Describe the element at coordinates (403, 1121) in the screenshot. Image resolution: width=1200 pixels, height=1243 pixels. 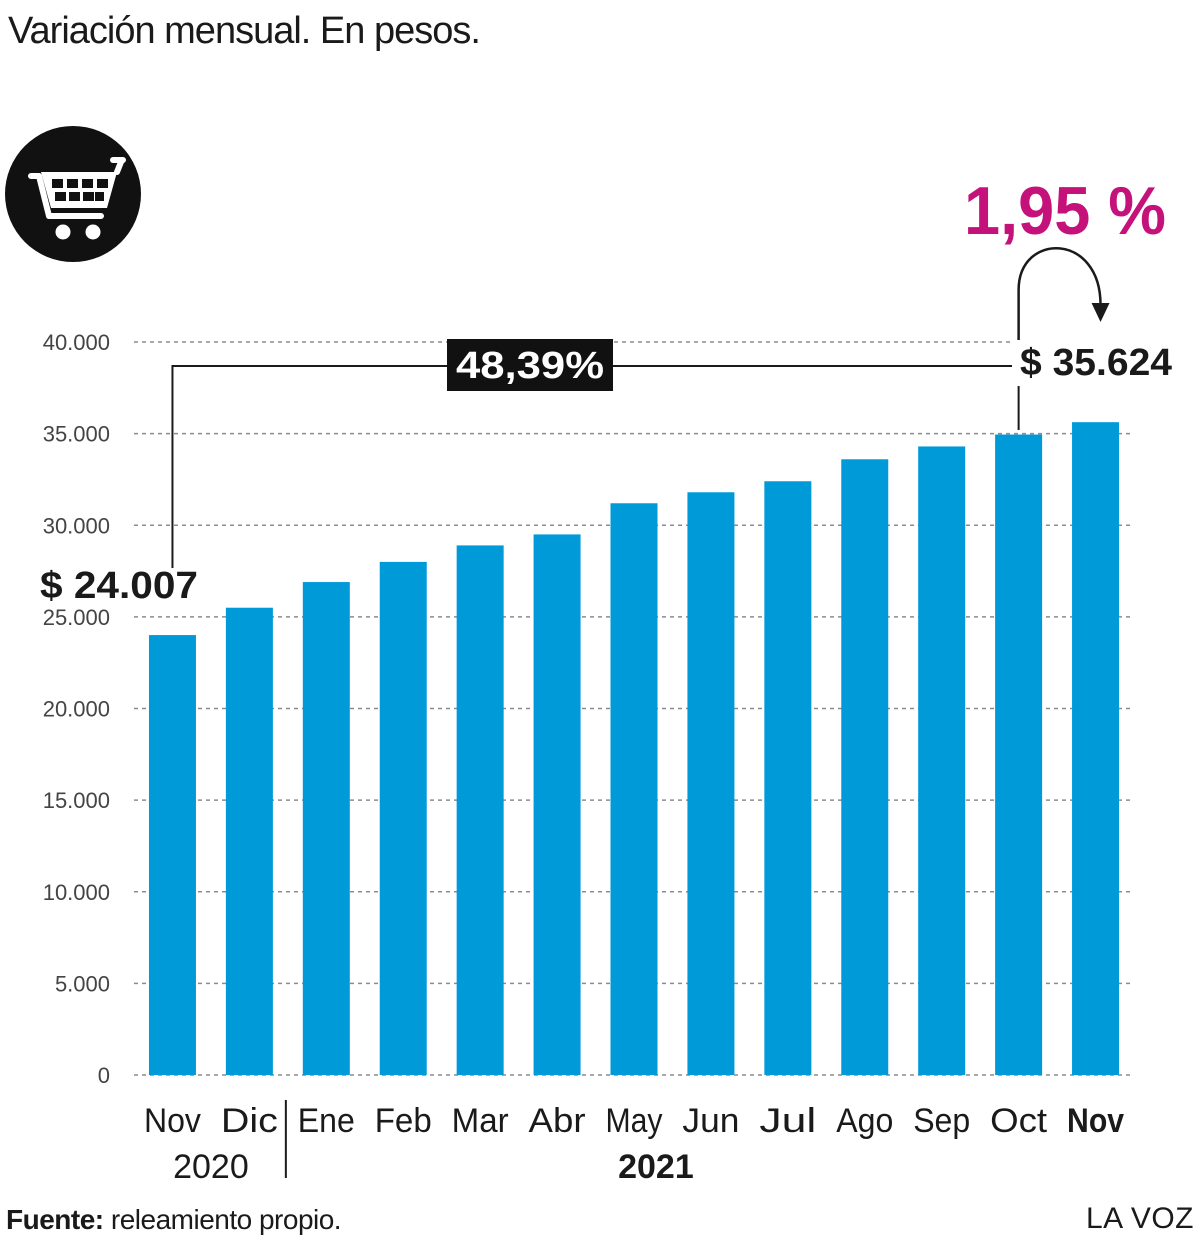
I see `x-tick-label: Feb` at that location.